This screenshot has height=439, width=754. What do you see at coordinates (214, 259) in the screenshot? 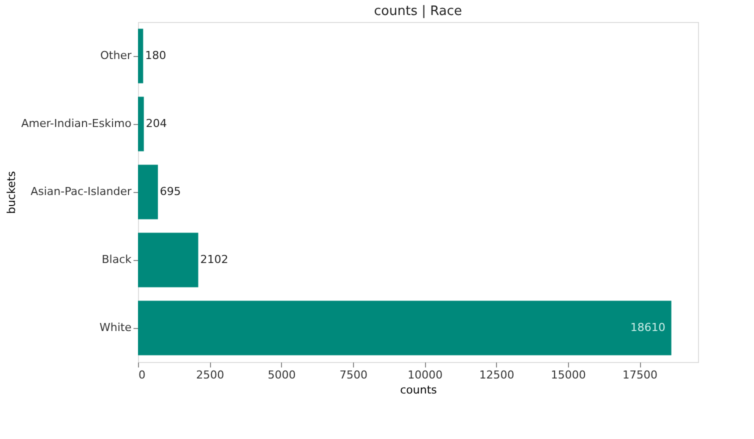
I see `data-label: 2102` at bounding box center [214, 259].